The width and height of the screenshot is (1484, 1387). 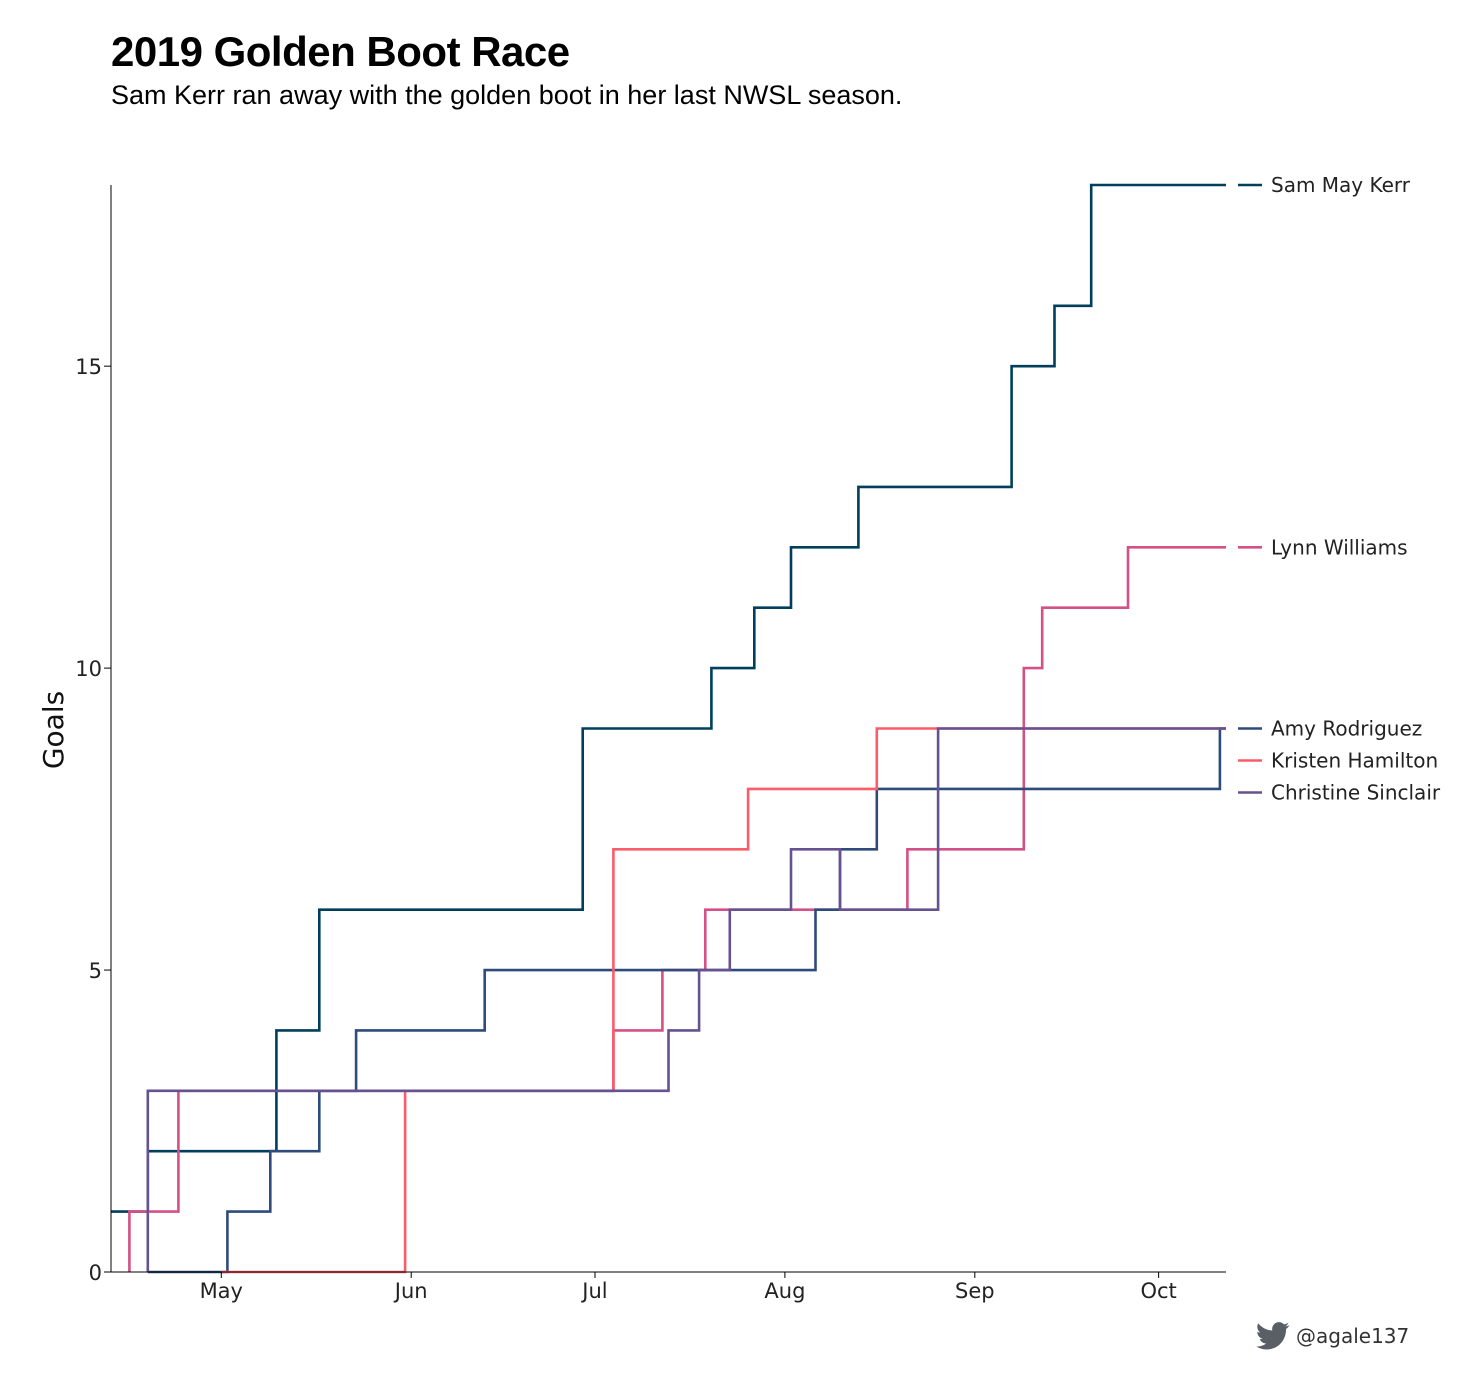 What do you see at coordinates (88, 669) in the screenshot?
I see `y-tick-label: 10` at bounding box center [88, 669].